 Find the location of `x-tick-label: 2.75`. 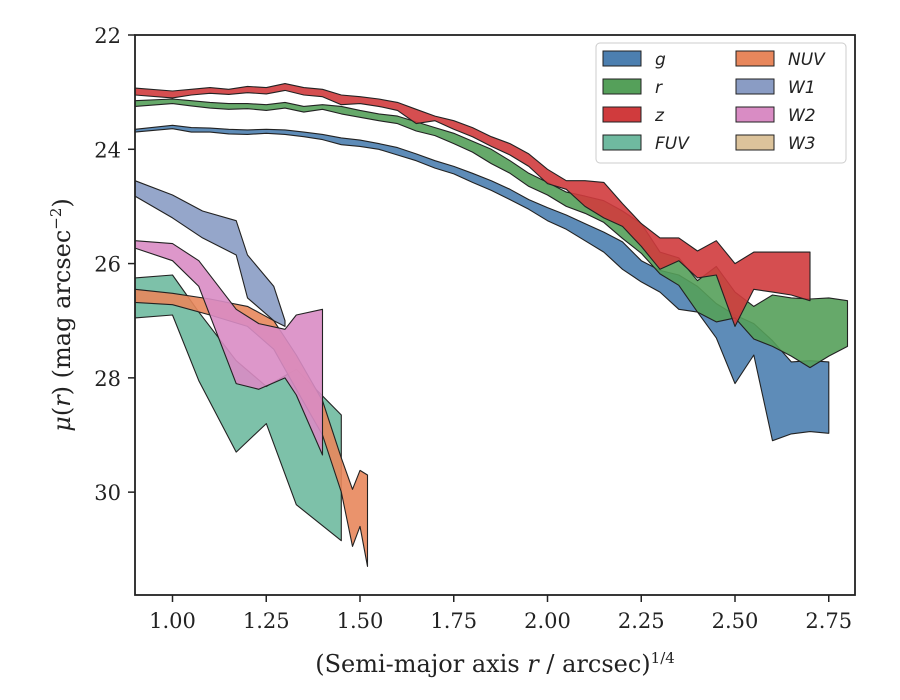

x-tick-label: 2.75 is located at coordinates (828, 621).